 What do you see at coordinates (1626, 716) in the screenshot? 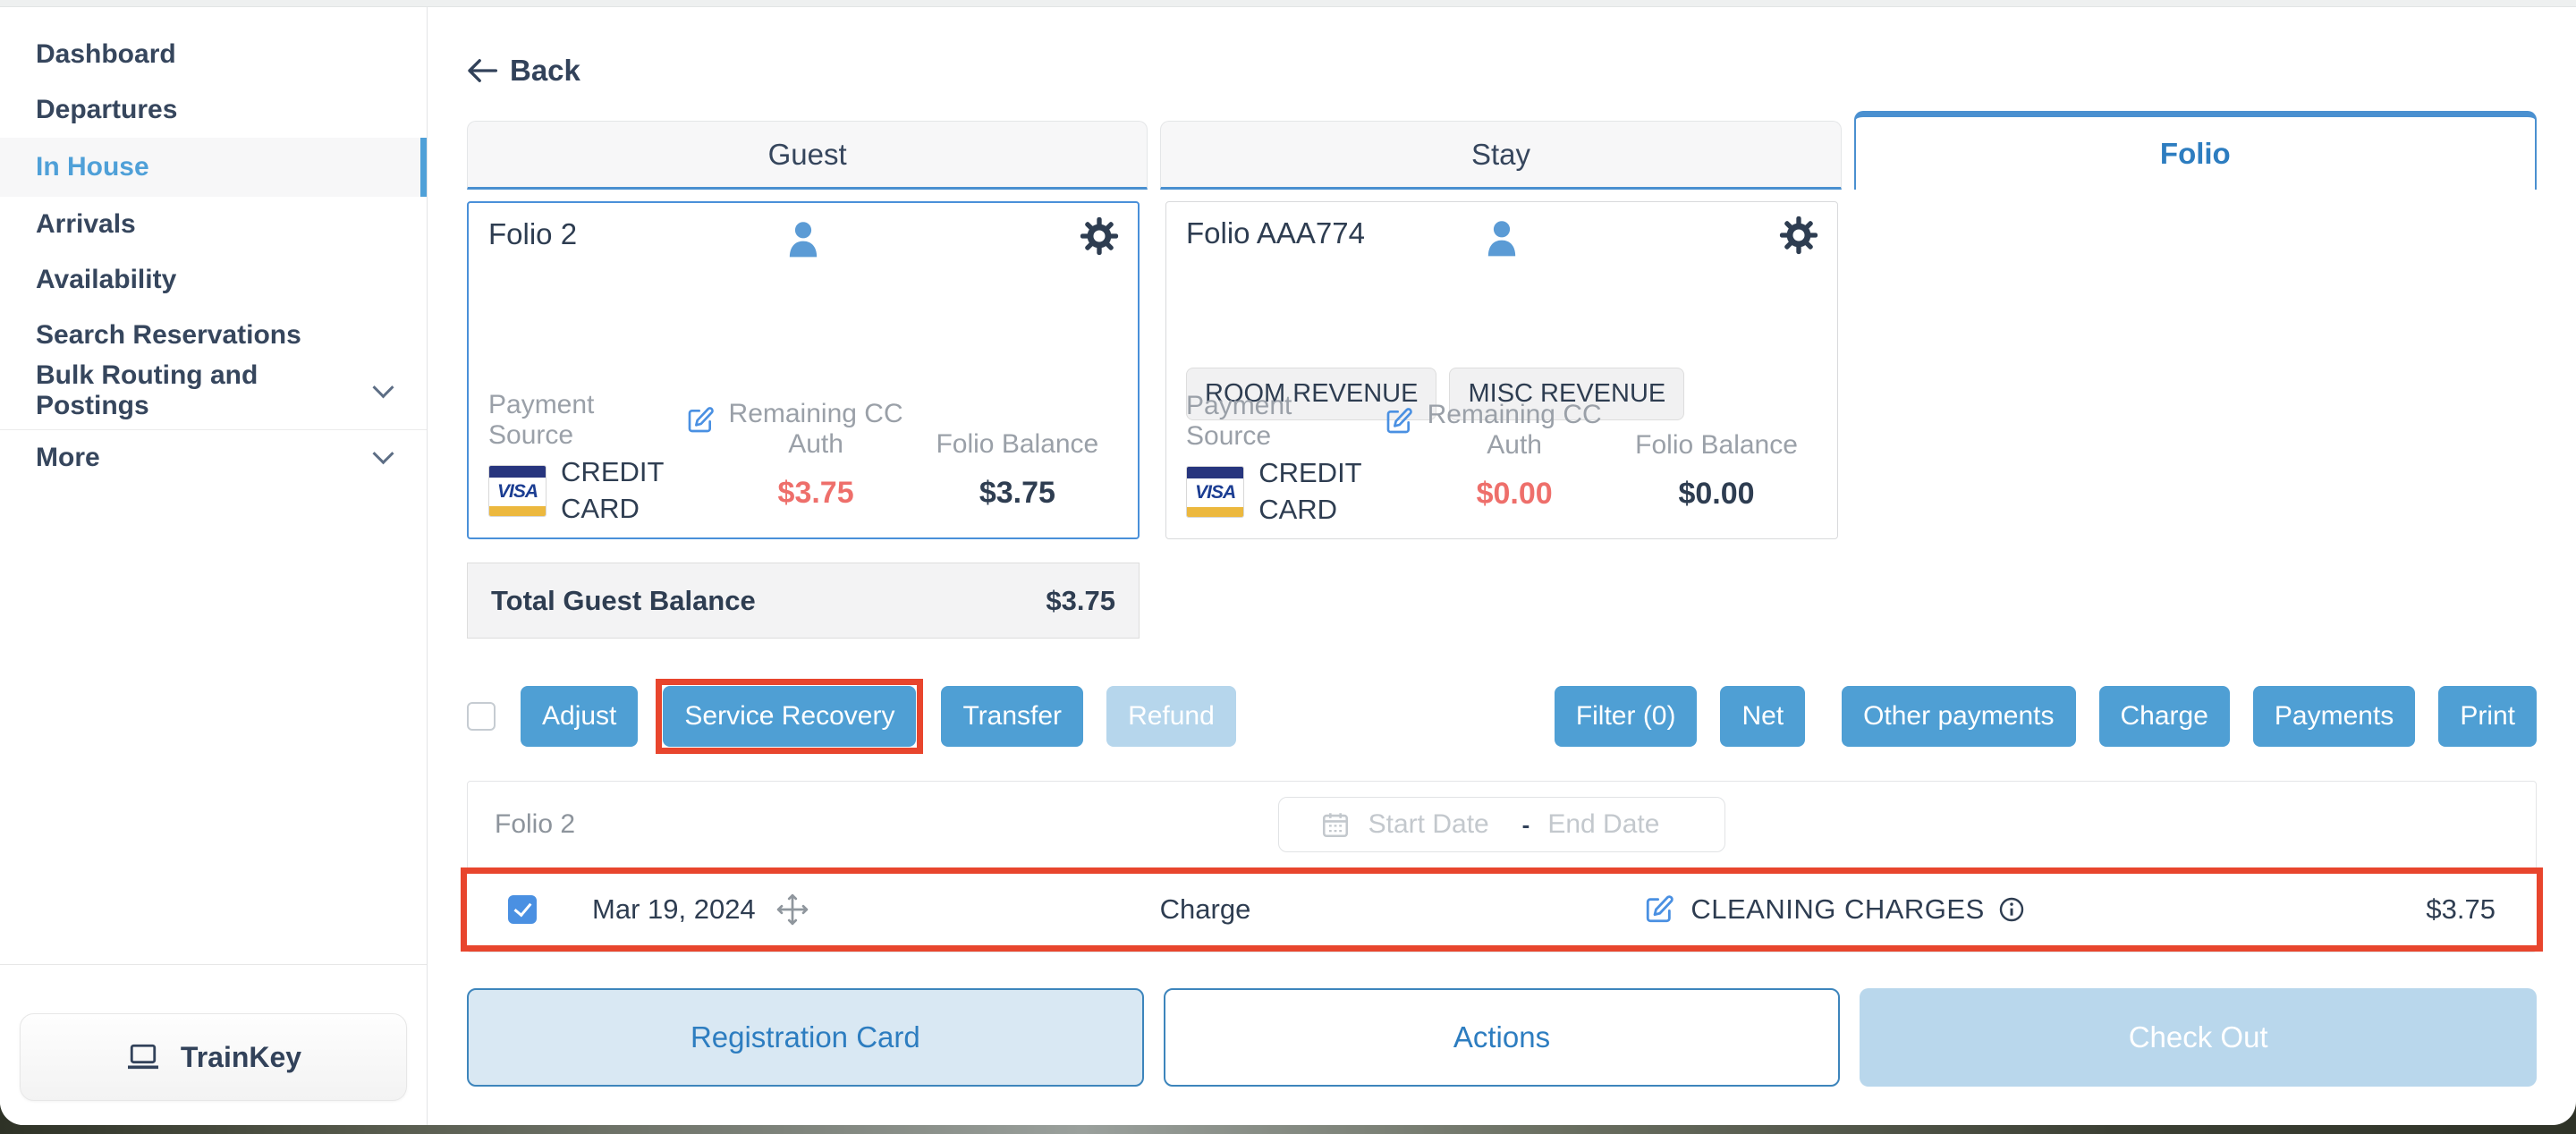
I see `filter-button: Filter (0)` at bounding box center [1626, 716].